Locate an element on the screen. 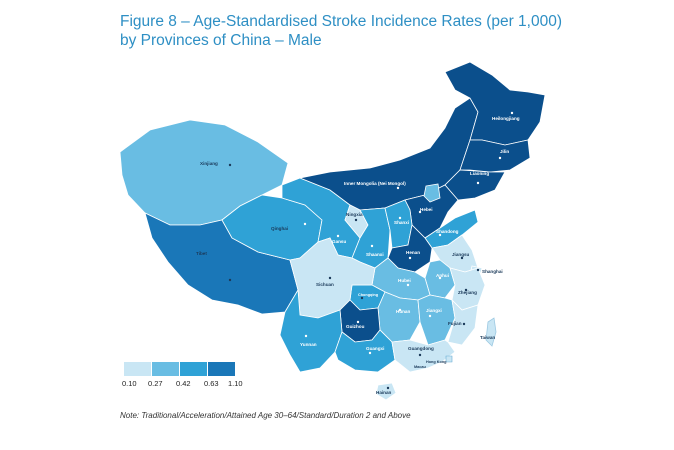 This screenshot has width=674, height=450. label-jiangsu: Jiangsu is located at coordinates (461, 254).